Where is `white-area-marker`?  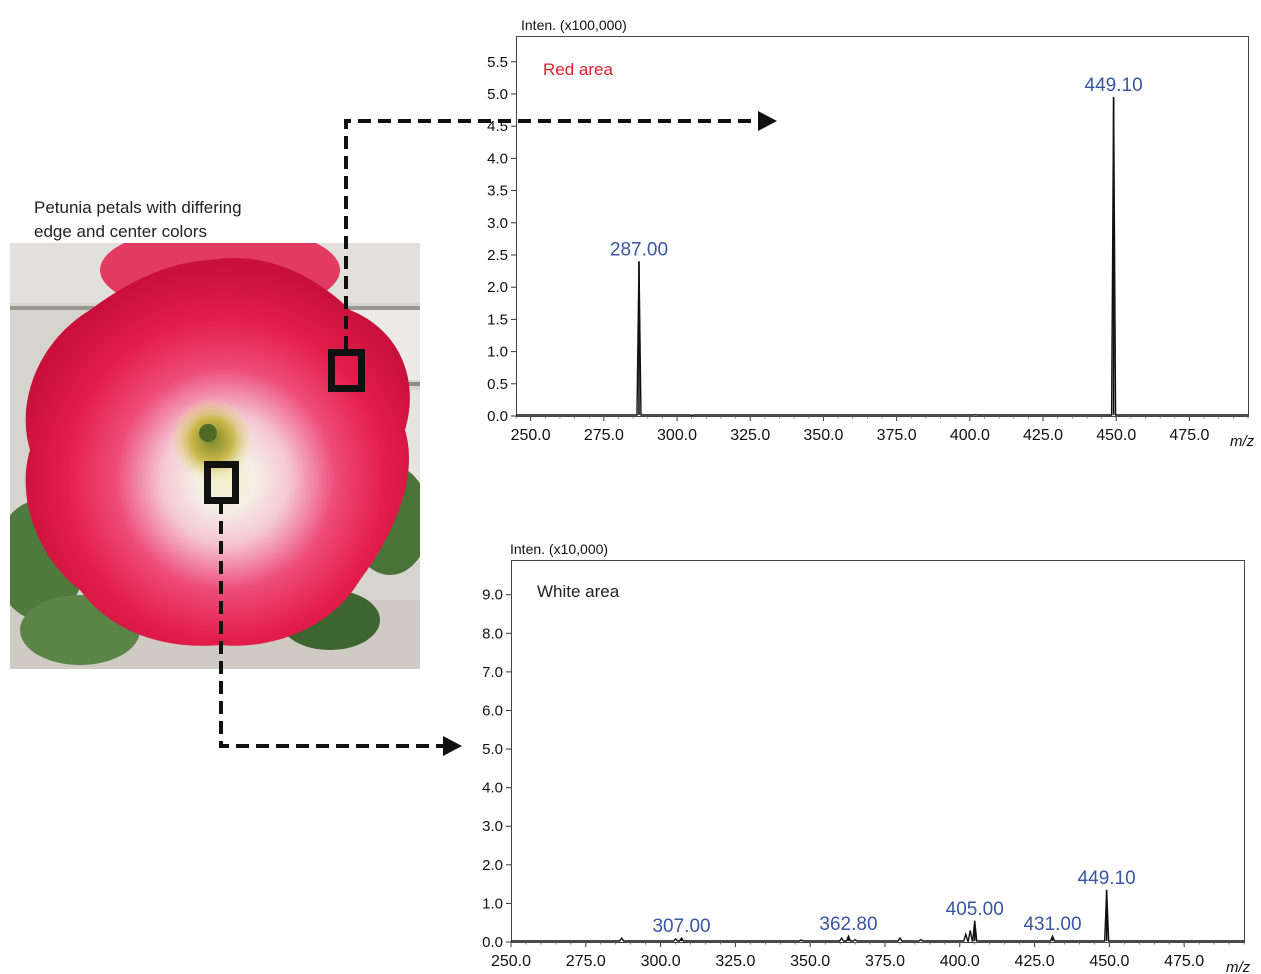
white-area-marker is located at coordinates (221, 482).